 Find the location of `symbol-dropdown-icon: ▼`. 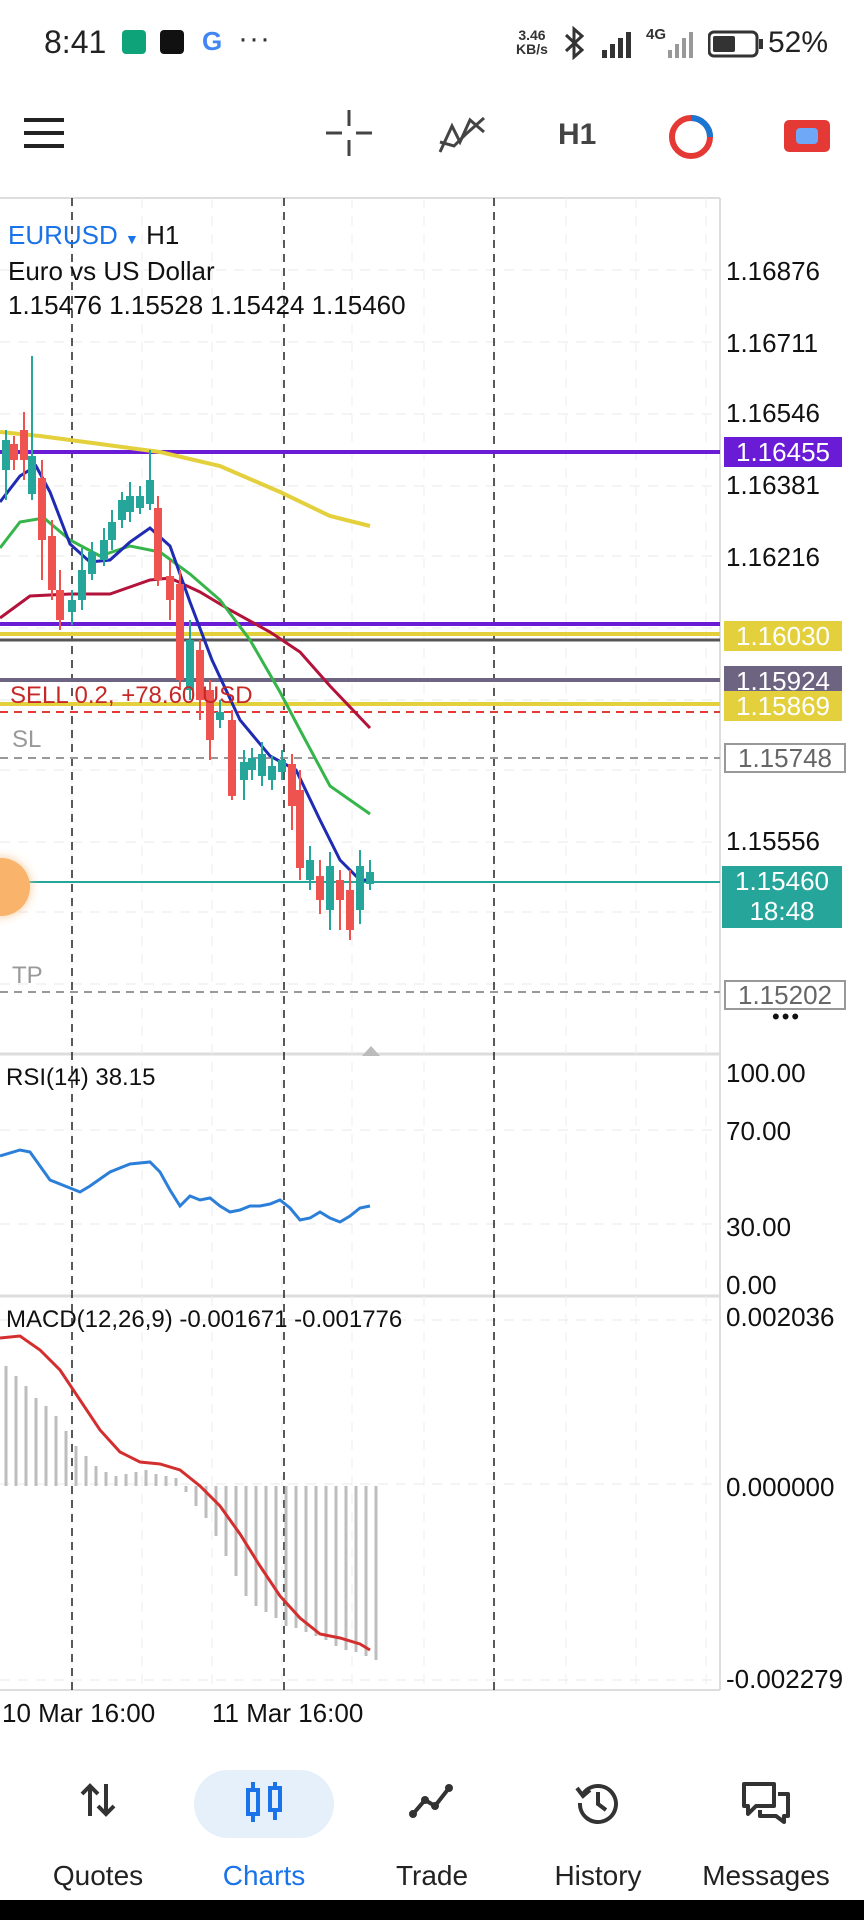

symbol-dropdown-icon: ▼ is located at coordinates (132, 239).